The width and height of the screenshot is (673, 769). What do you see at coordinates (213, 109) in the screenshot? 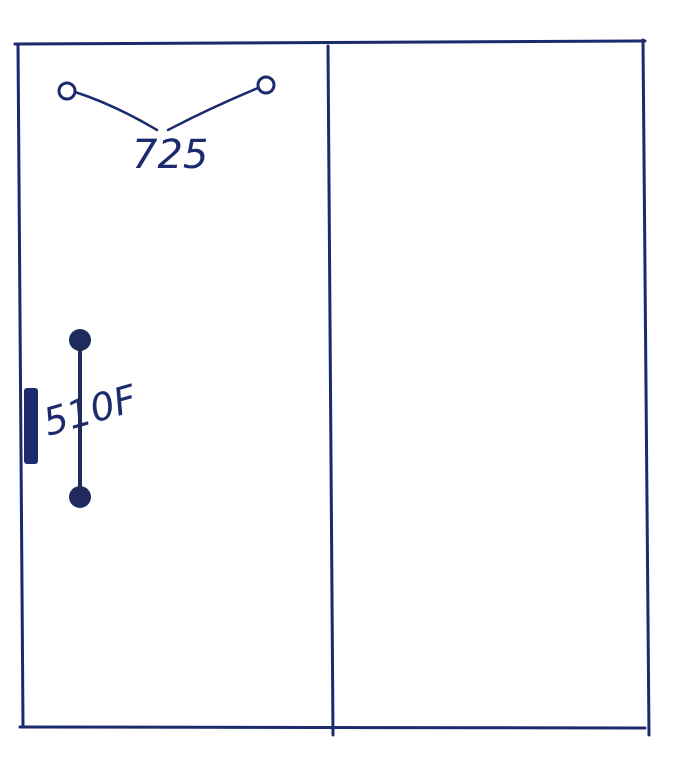
I see `right-pivot-line` at bounding box center [213, 109].